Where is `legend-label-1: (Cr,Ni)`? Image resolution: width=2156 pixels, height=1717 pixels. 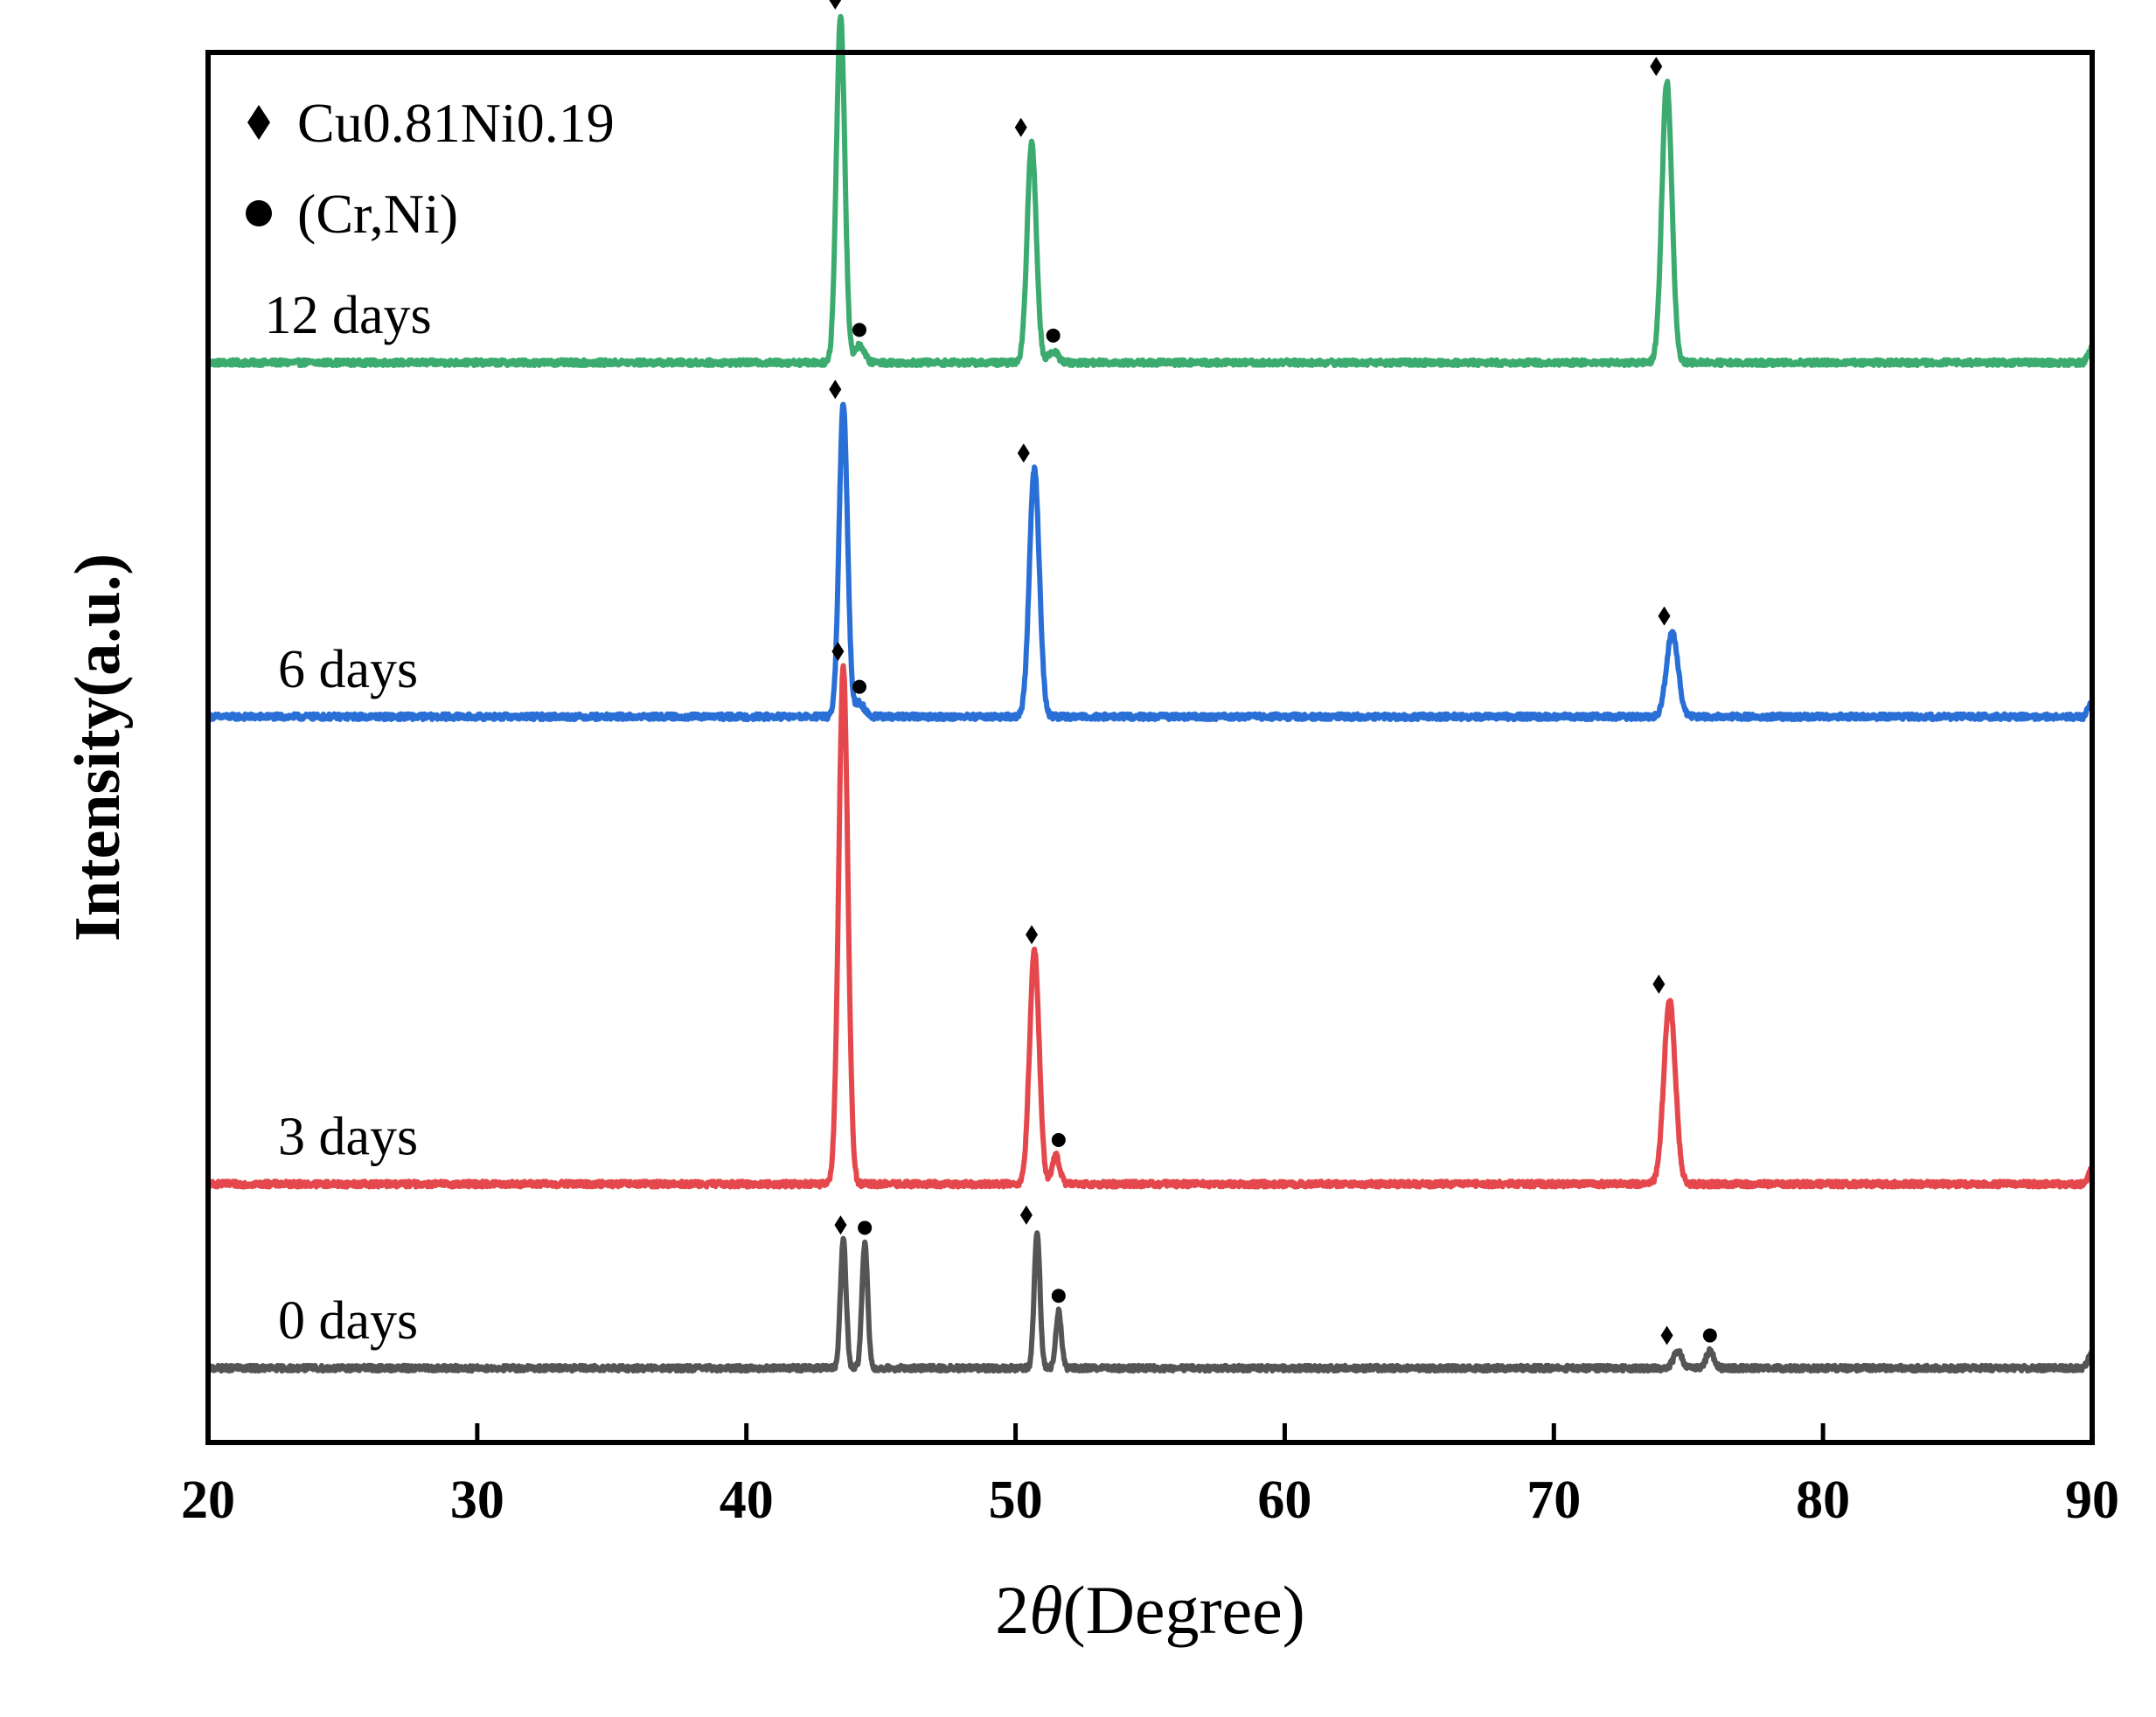 legend-label-1: (Cr,Ni) is located at coordinates (377, 214).